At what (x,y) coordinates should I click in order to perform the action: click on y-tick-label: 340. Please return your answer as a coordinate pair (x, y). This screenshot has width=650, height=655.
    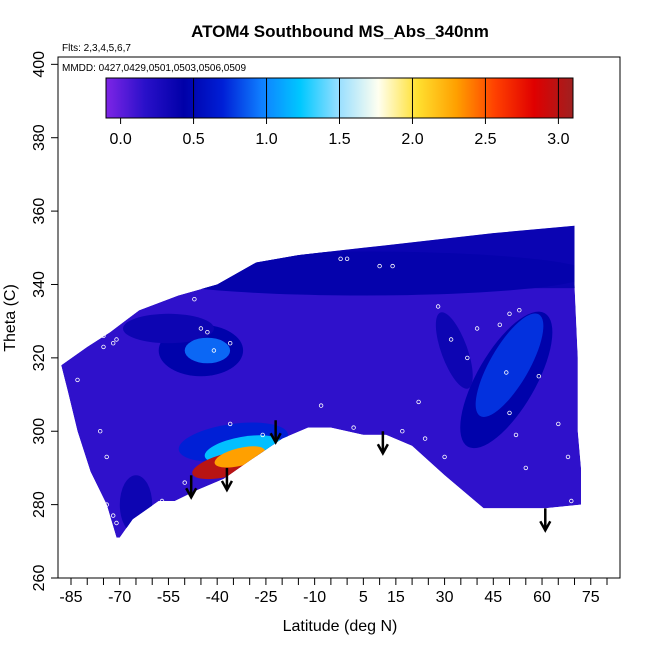
    Looking at the image, I should click on (39, 284).